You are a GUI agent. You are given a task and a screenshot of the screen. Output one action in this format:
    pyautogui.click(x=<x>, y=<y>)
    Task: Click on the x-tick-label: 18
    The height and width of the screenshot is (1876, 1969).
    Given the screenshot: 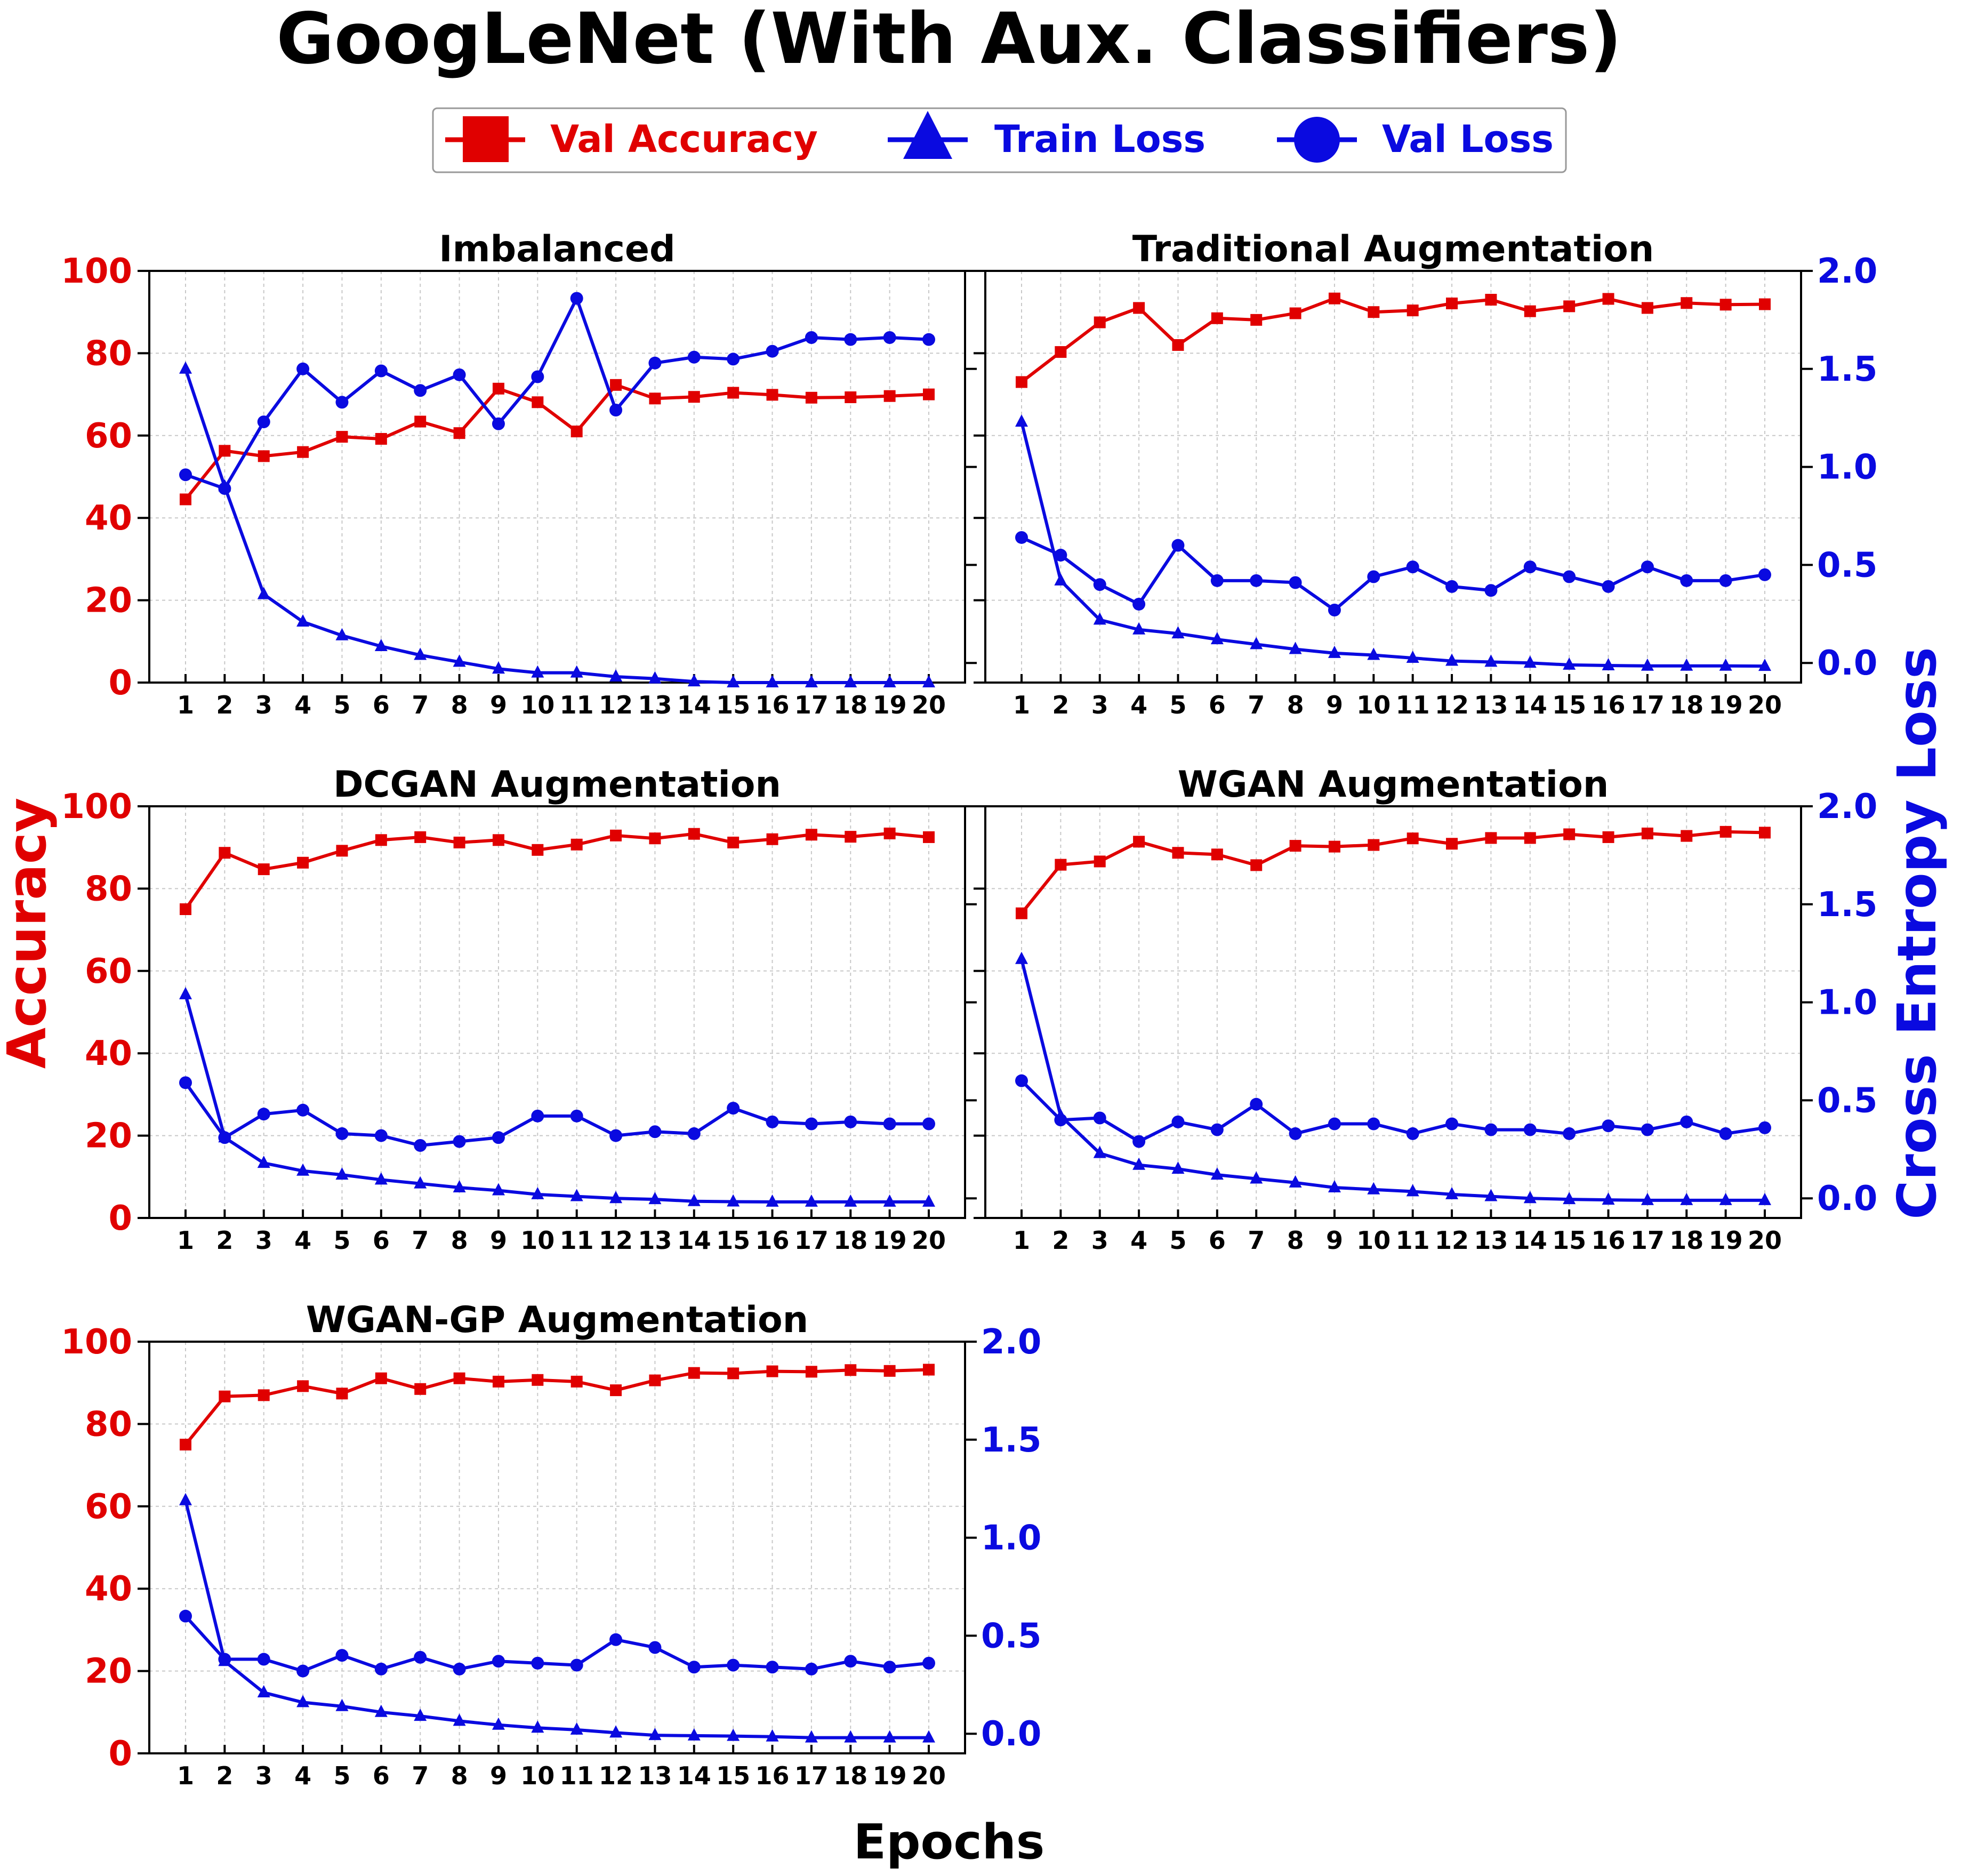 What is the action you would take?
    pyautogui.click(x=850, y=1240)
    